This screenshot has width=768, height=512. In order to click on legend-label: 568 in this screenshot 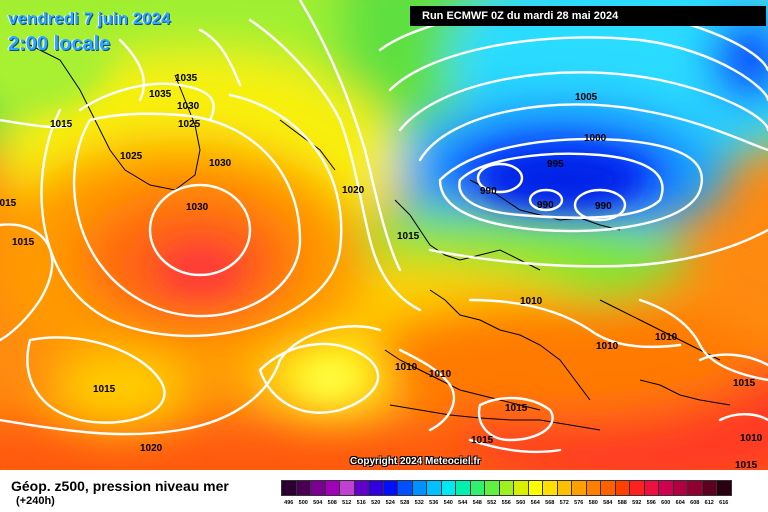, I will do `click(550, 503)`.